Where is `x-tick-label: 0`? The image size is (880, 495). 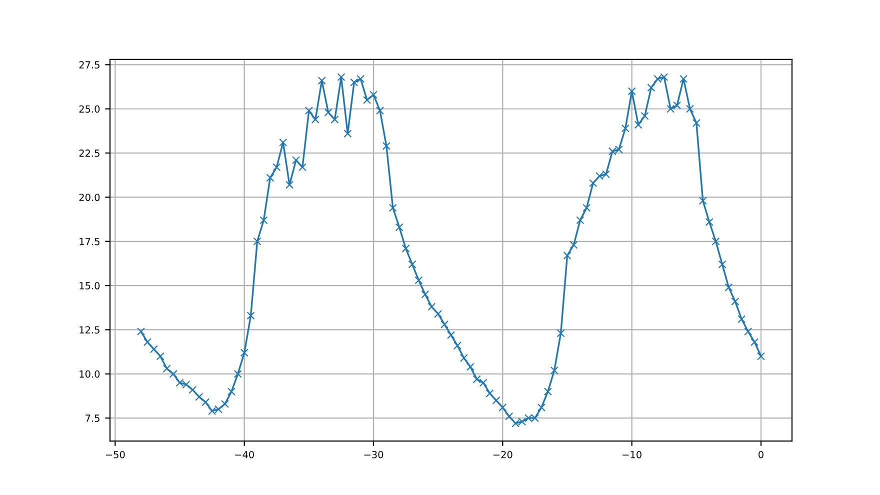 x-tick-label: 0 is located at coordinates (761, 454).